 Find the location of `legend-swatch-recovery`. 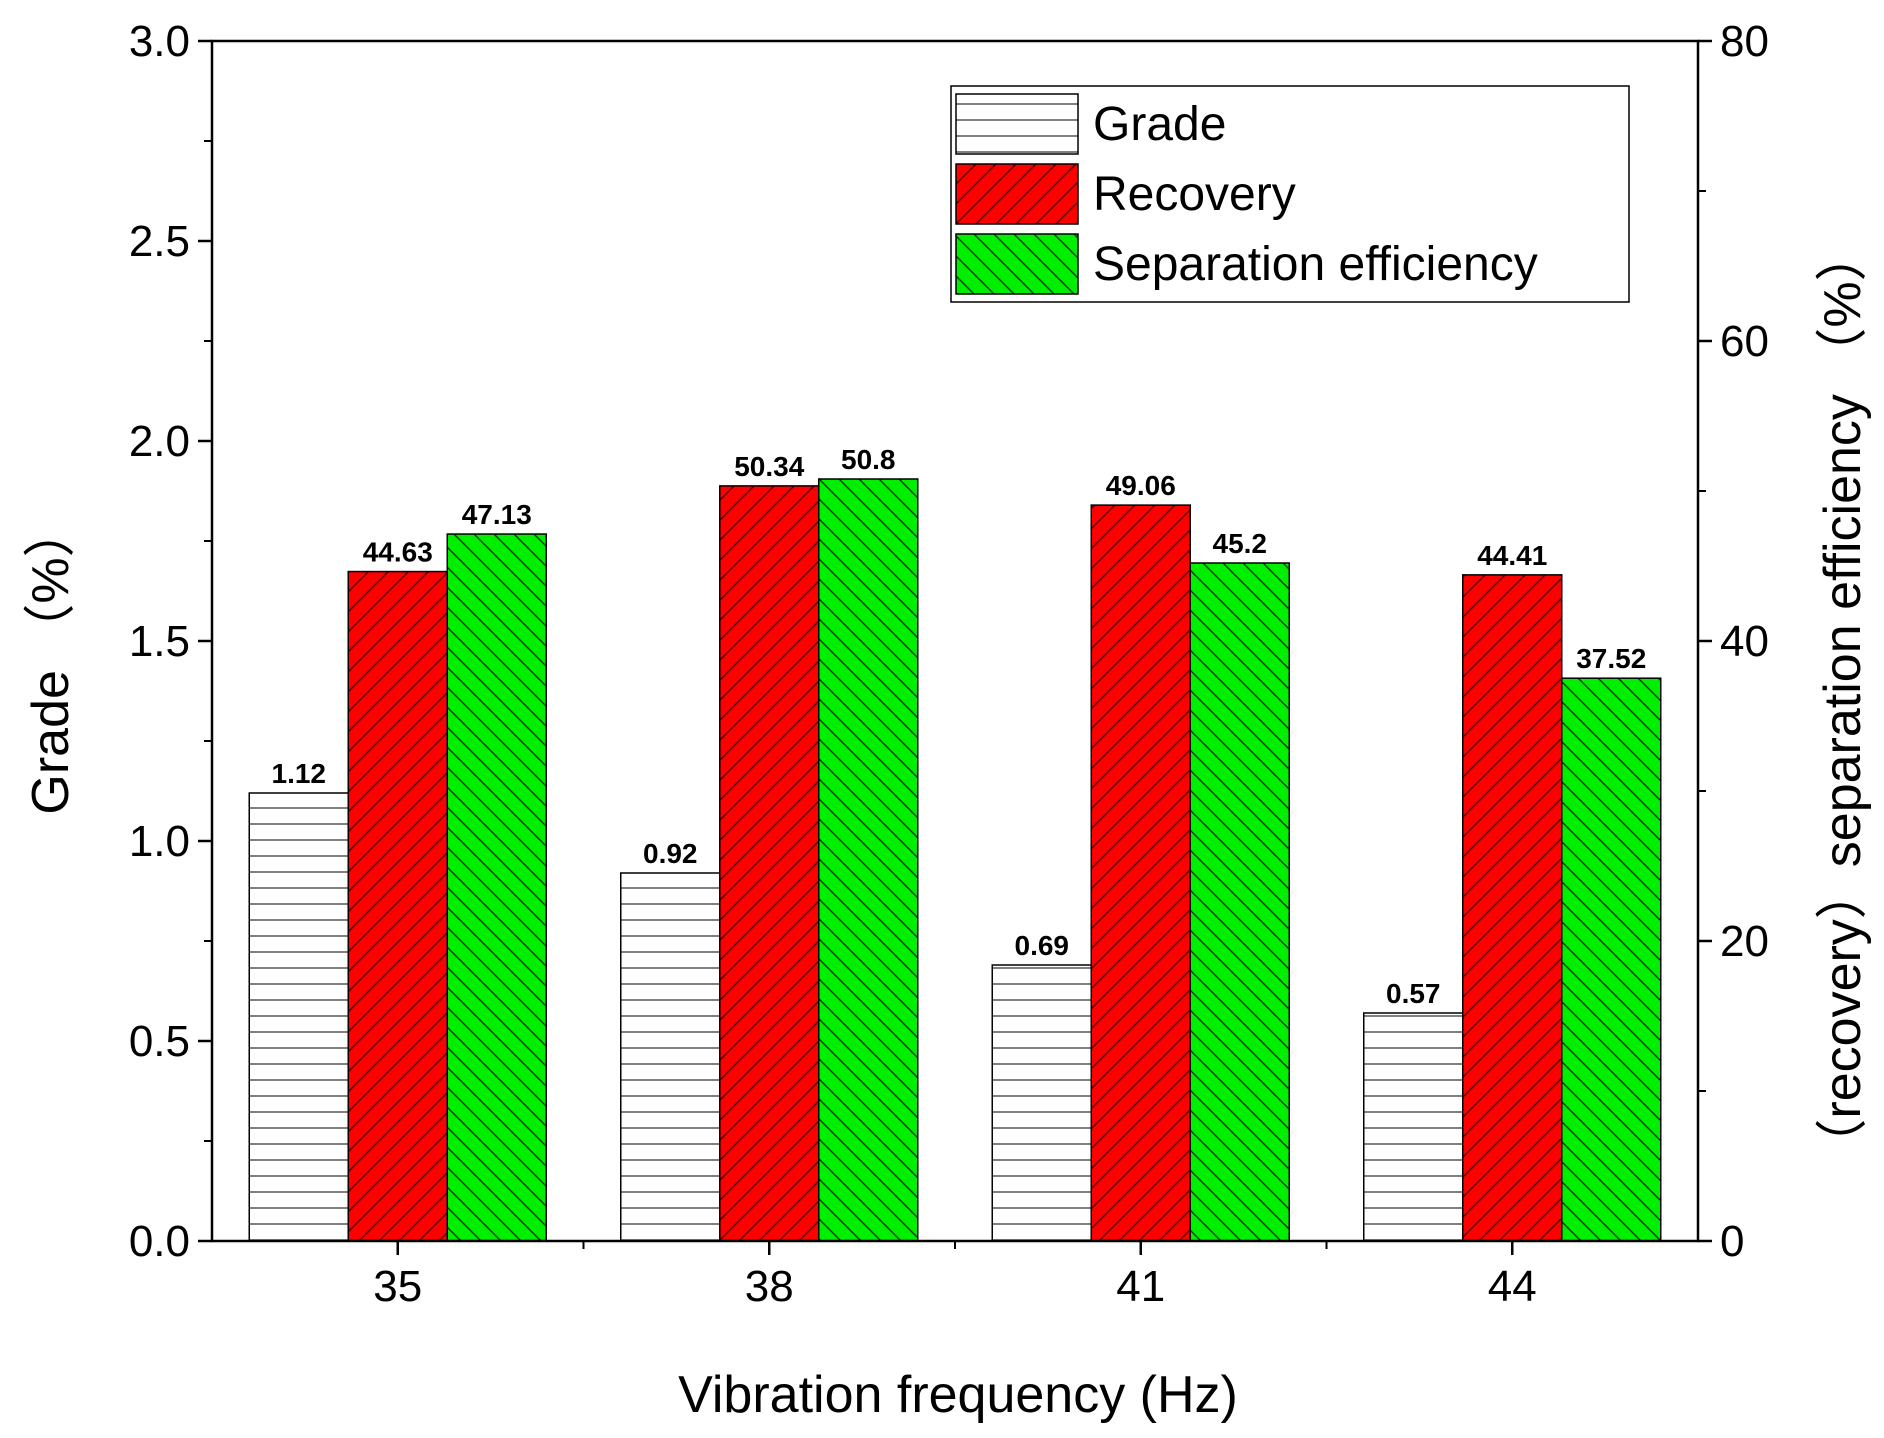

legend-swatch-recovery is located at coordinates (1017, 194).